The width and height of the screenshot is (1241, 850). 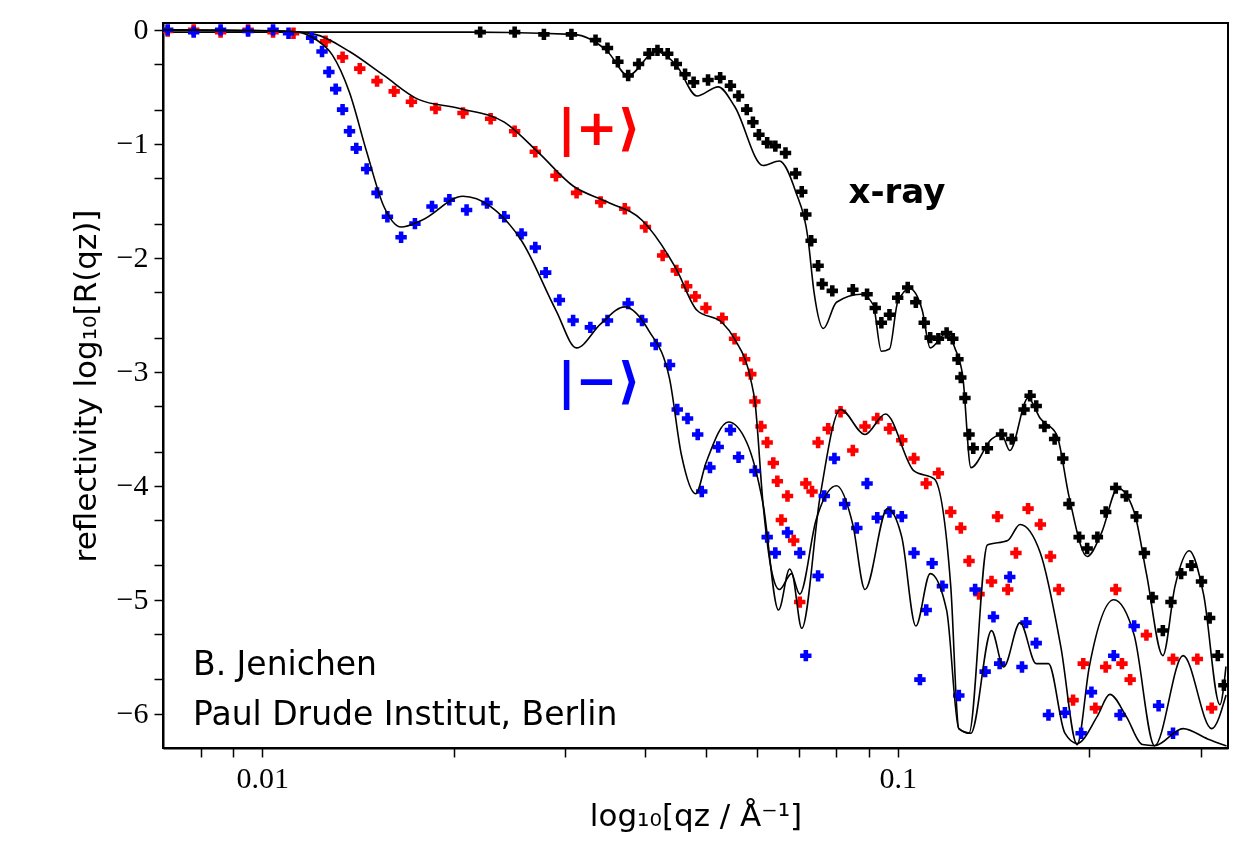 What do you see at coordinates (132, 143) in the screenshot?
I see `y-tick-label: −1` at bounding box center [132, 143].